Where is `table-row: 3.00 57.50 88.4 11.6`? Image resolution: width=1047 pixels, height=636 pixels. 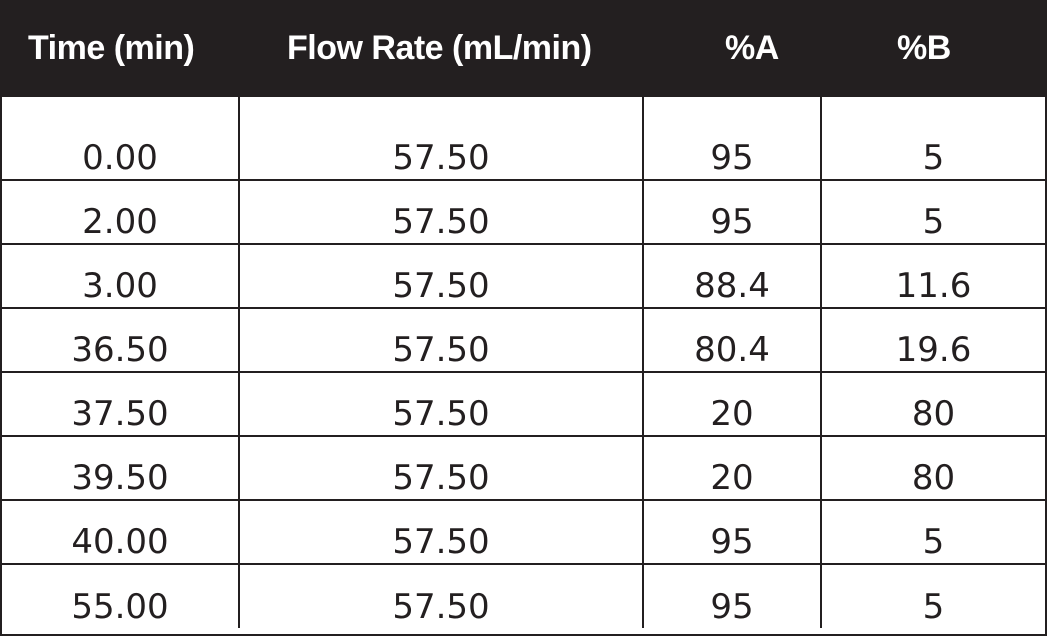 table-row: 3.00 57.50 88.4 11.6 is located at coordinates (523, 275).